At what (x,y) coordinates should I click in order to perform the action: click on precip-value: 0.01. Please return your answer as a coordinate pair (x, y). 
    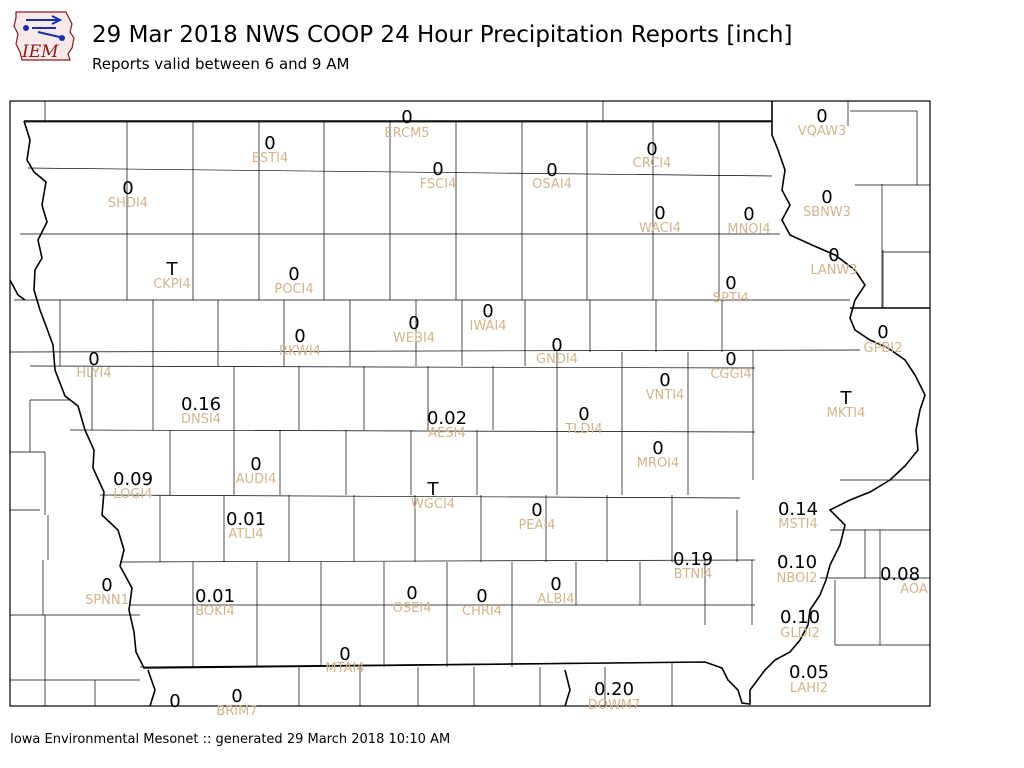
    Looking at the image, I should click on (215, 596).